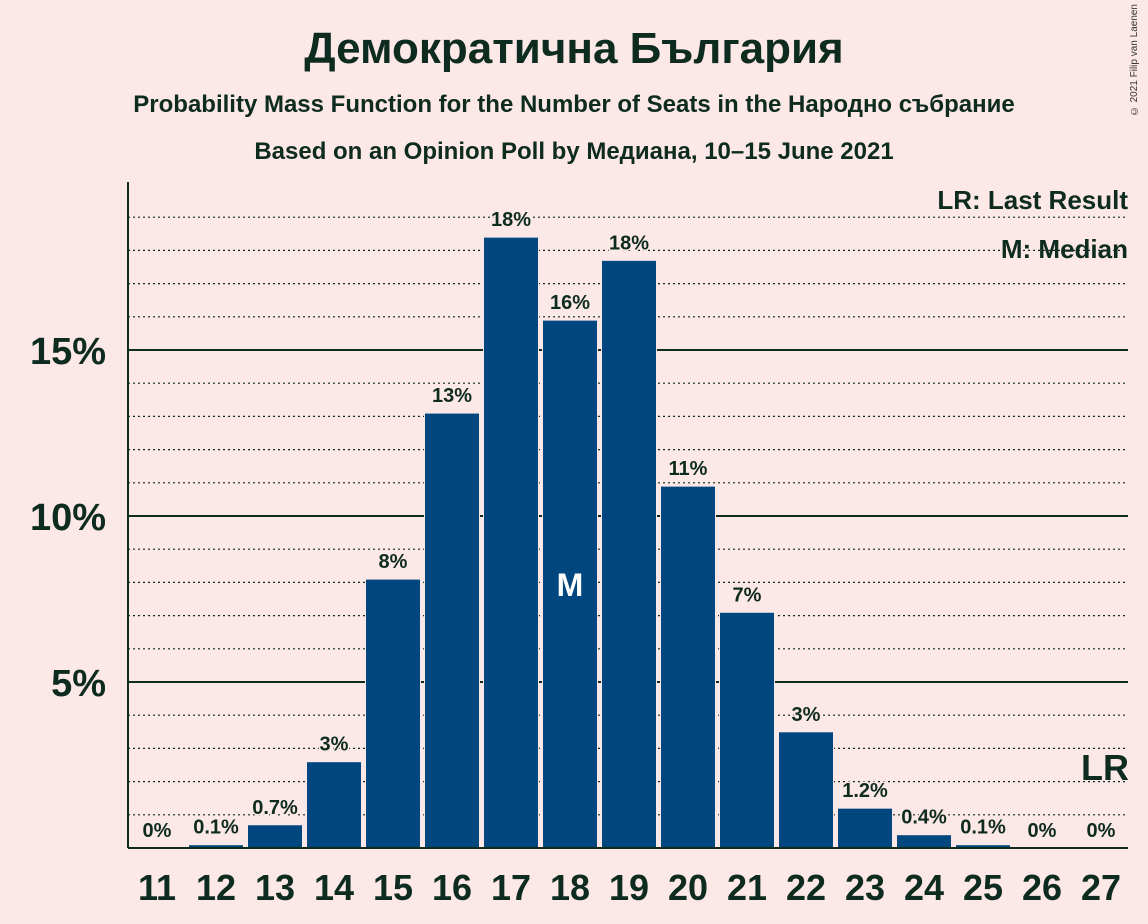  Describe the element at coordinates (1064, 249) in the screenshot. I see `legend-median: M: Median` at that location.